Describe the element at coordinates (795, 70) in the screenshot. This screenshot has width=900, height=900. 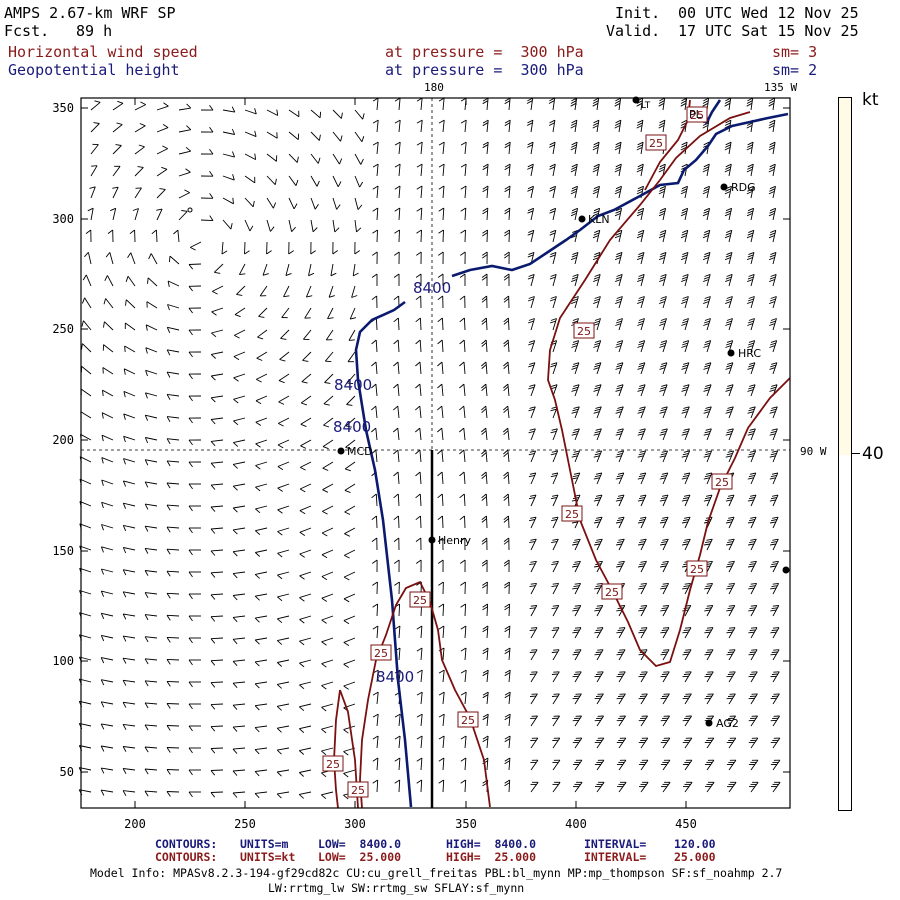
I see `field2-smooth: sm= 2` at that location.